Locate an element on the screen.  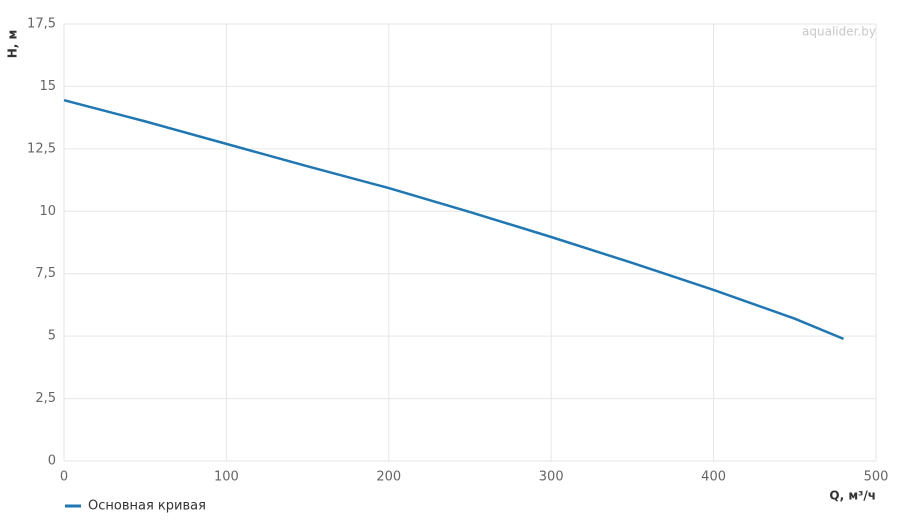
x-tick-label: 300 is located at coordinates (551, 477).